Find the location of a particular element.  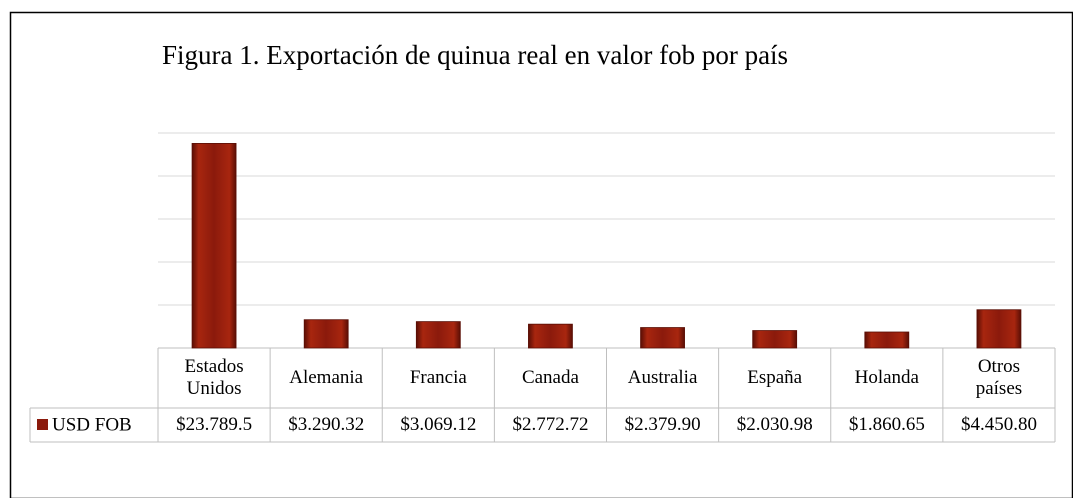

x-tick-label: Holanda is located at coordinates (886, 377).